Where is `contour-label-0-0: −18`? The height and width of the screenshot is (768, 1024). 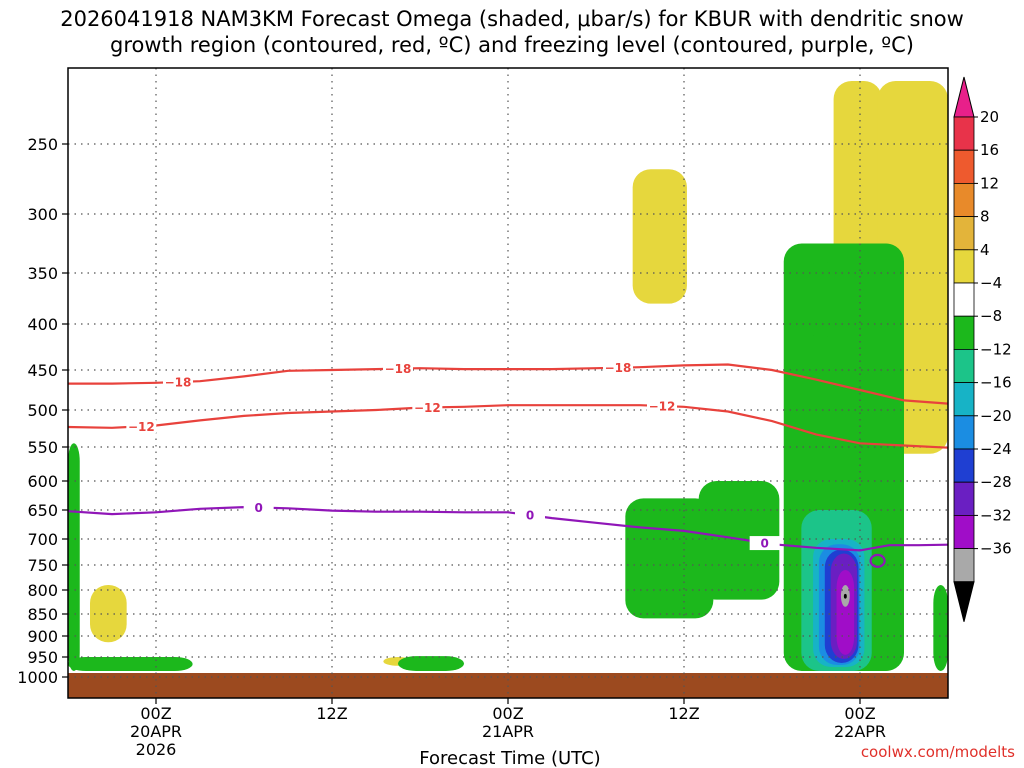
contour-label-0-0: −18 is located at coordinates (178, 383).